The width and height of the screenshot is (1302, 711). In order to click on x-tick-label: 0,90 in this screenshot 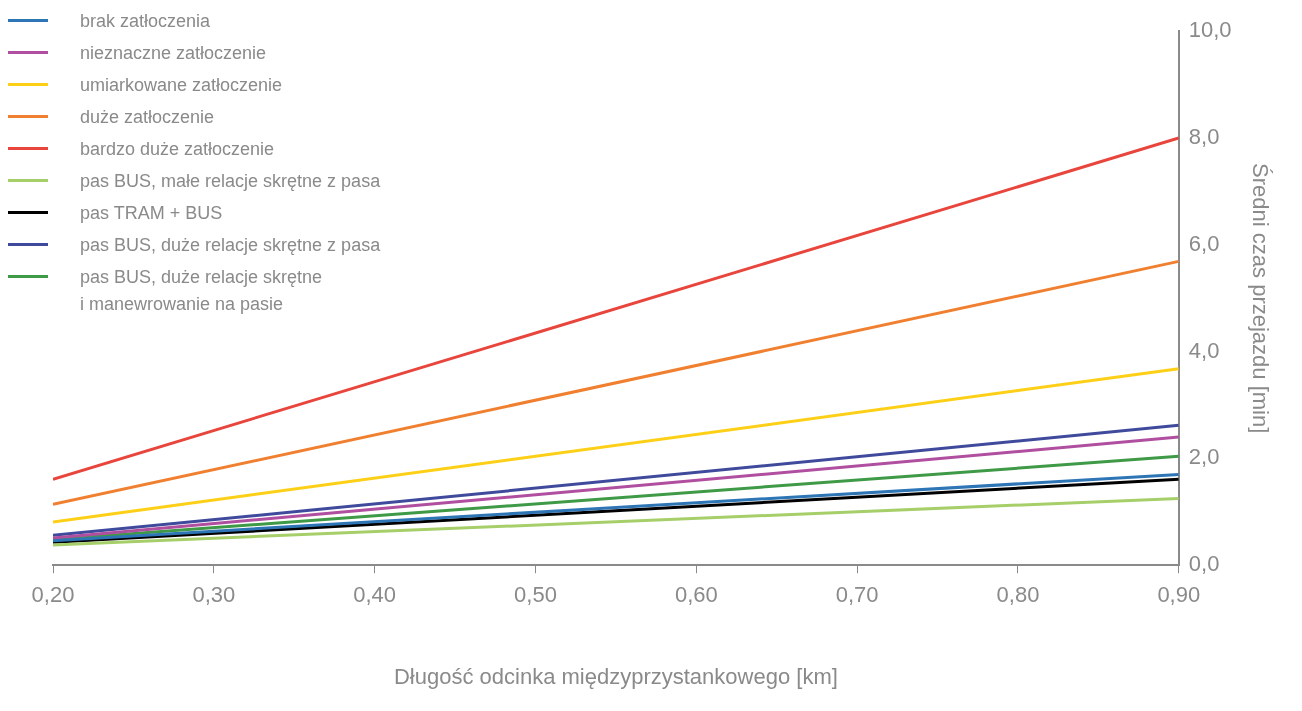, I will do `click(1179, 595)`.